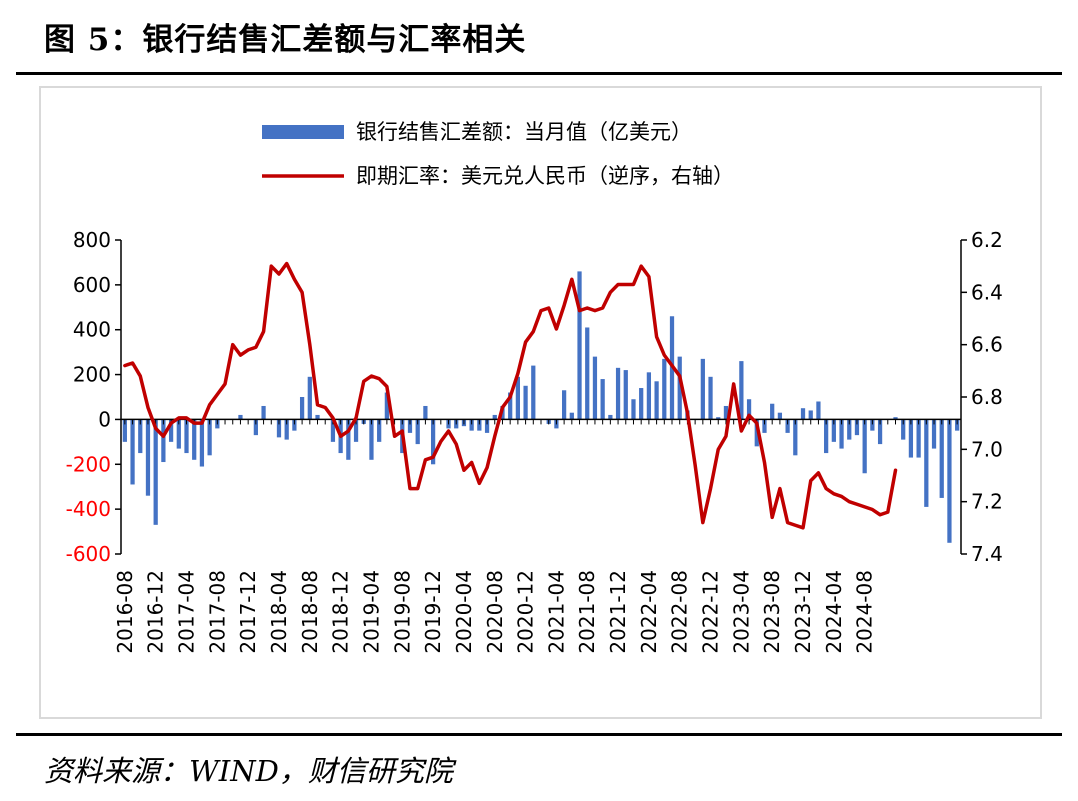  I want to click on right-axis-tick-label: 6.6, so click(987, 345).